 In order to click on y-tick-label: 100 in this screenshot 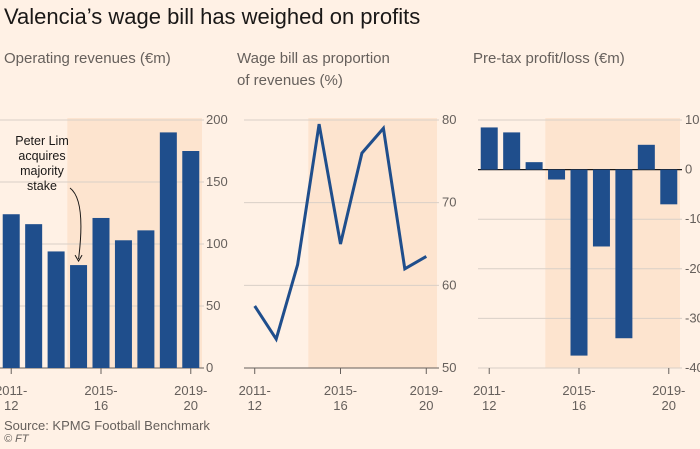, I will do `click(217, 243)`.